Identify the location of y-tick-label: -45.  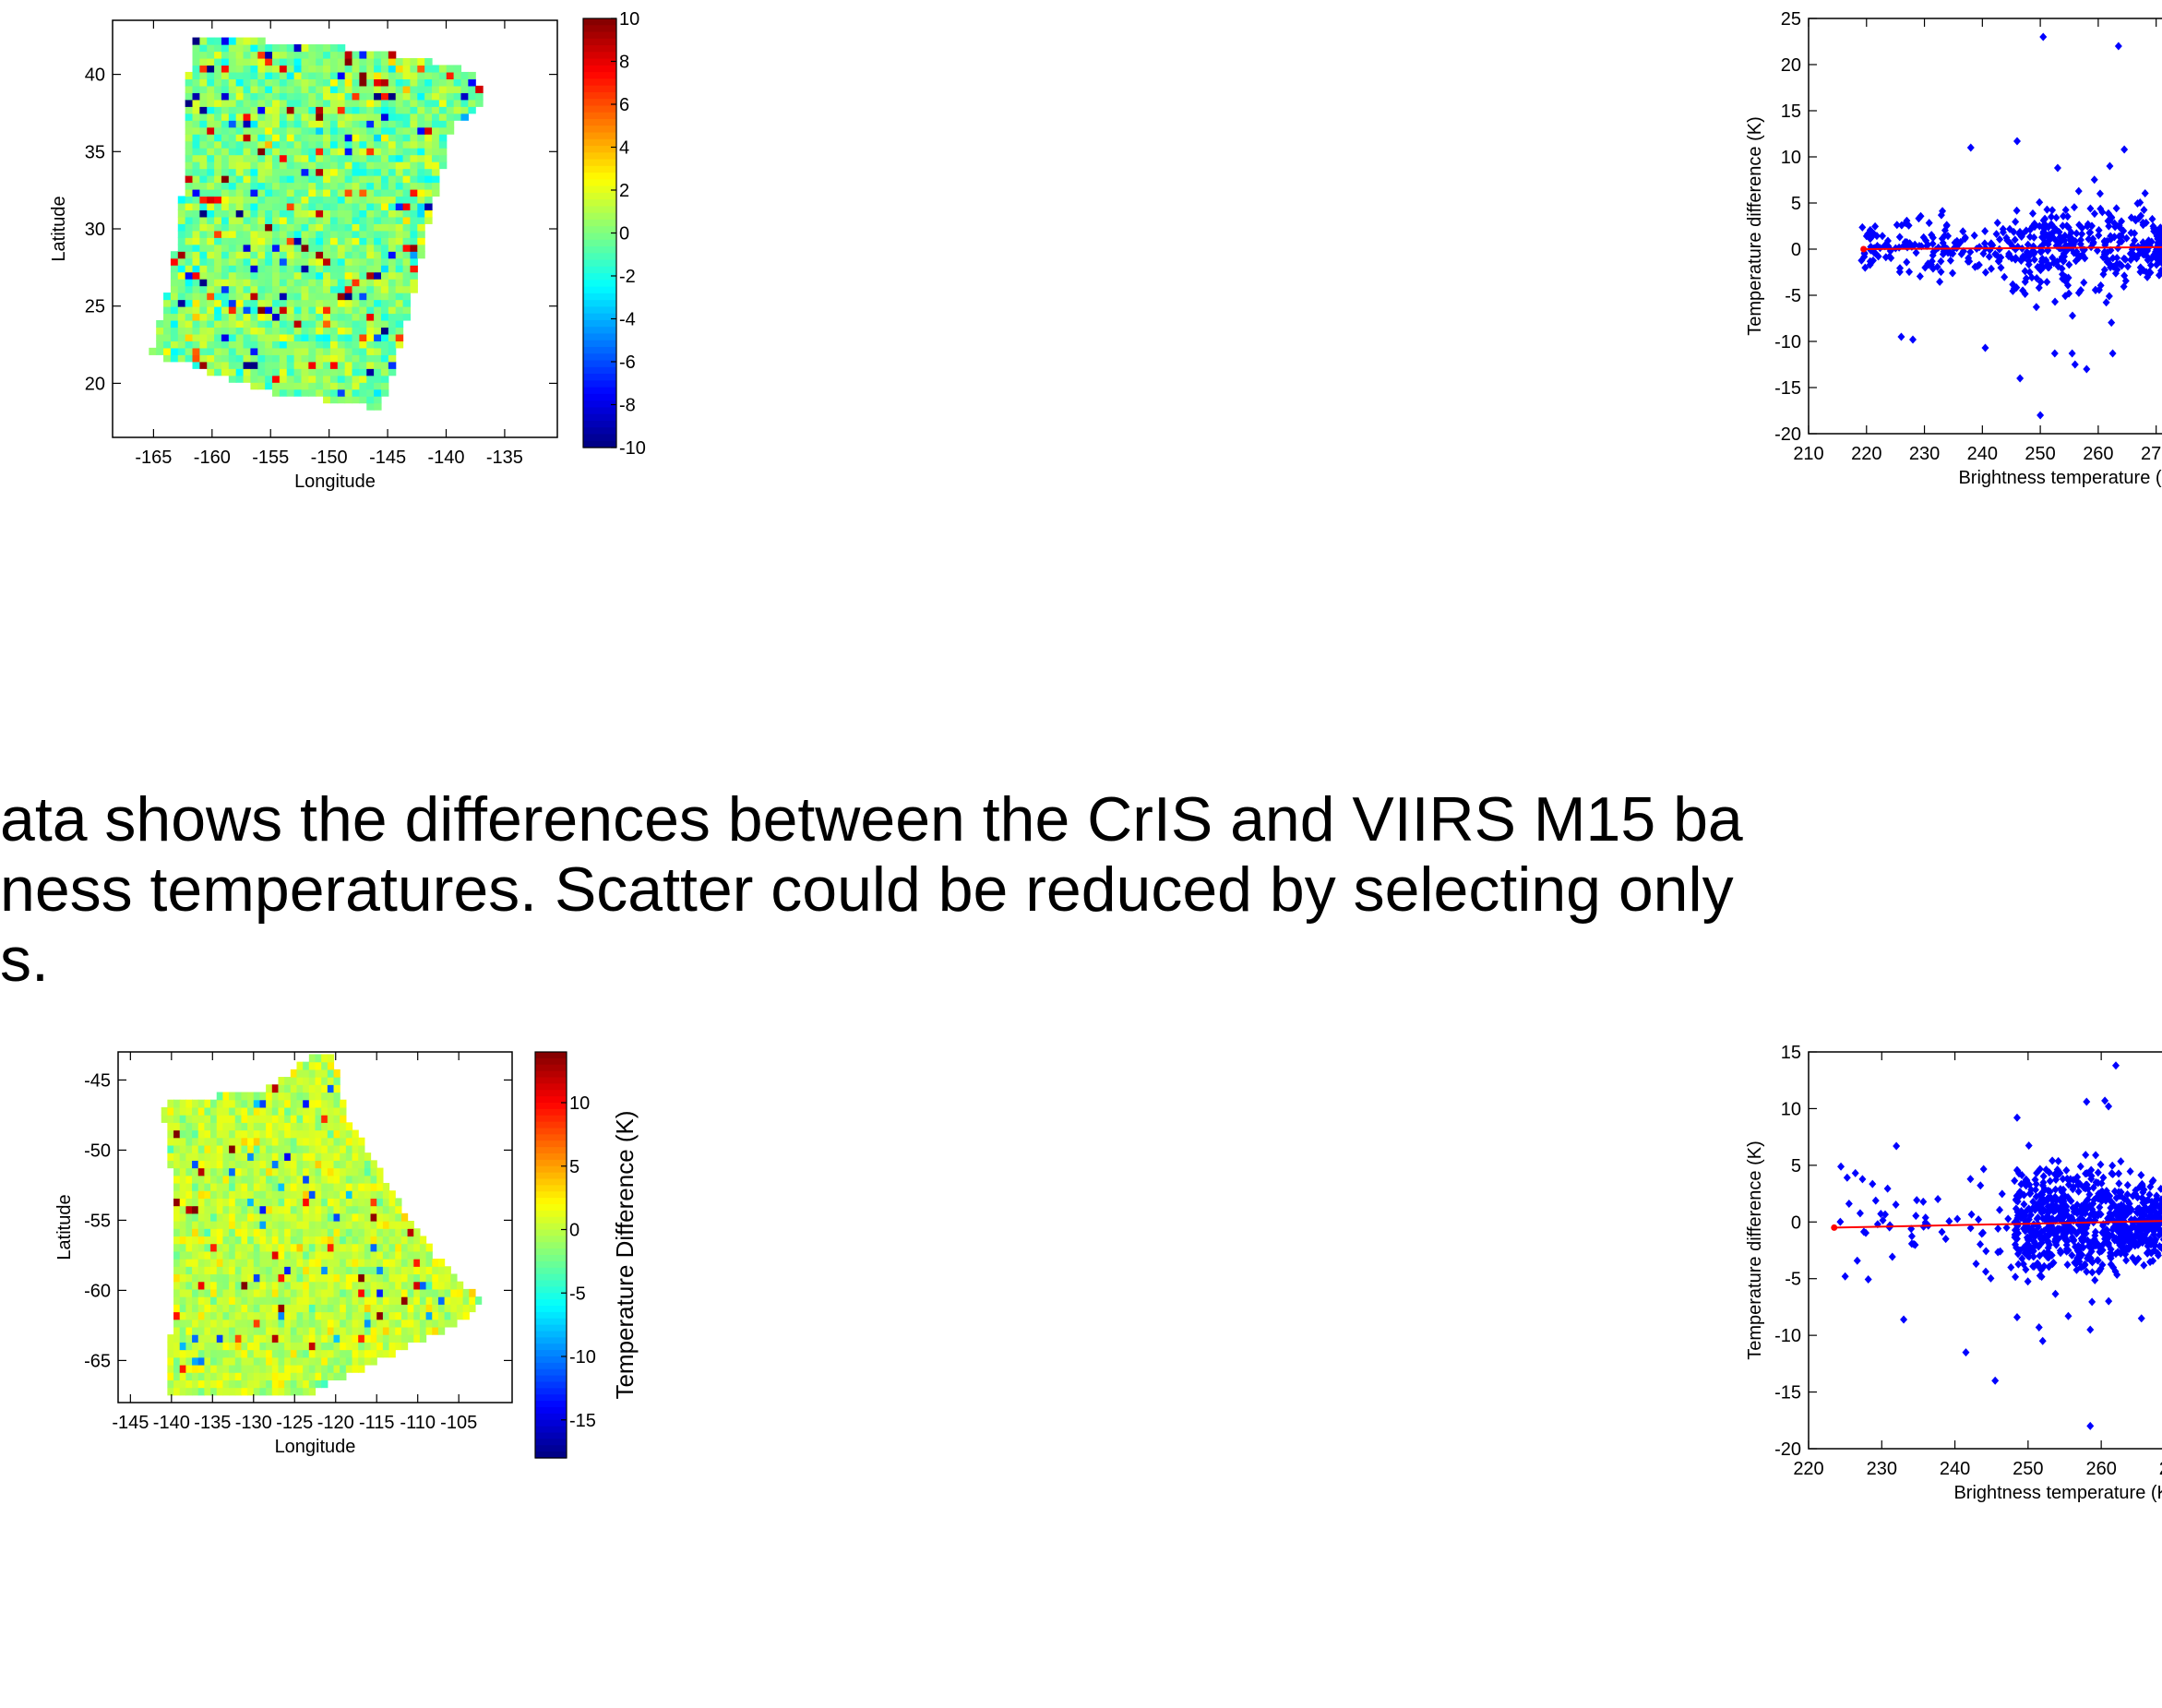
(97, 1080).